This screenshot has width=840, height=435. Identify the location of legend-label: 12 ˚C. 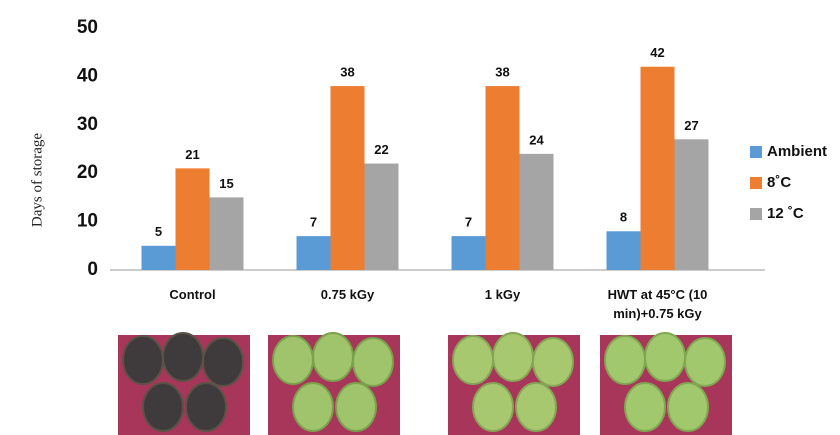
(785, 213).